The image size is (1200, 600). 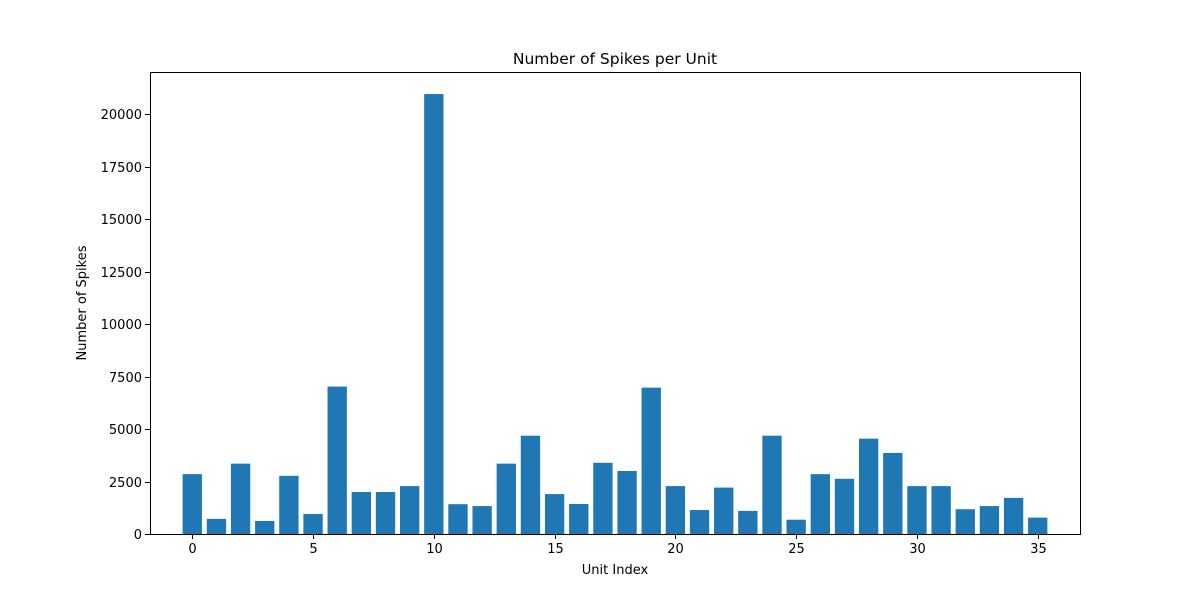 What do you see at coordinates (617, 545) in the screenshot?
I see `x-ticks: 0 5 10 15 20 25 30 35` at bounding box center [617, 545].